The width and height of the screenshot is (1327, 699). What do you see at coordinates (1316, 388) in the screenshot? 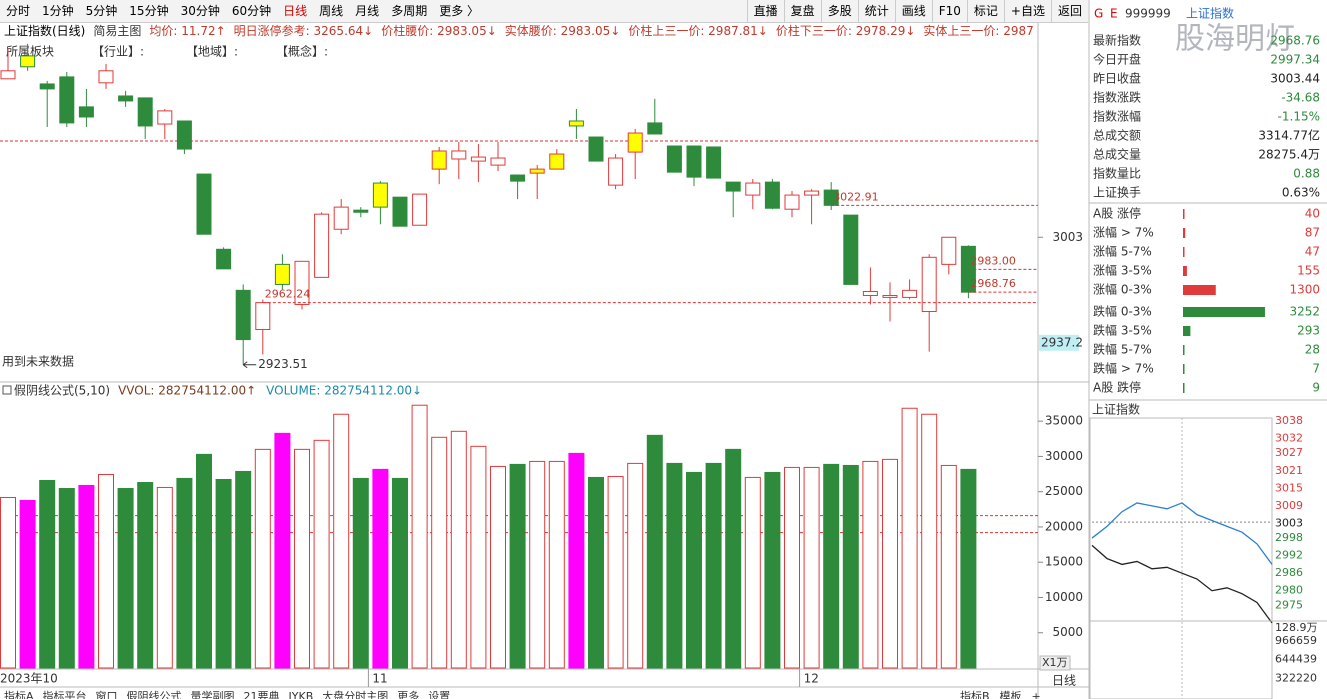
I see `breadth-value: 9` at bounding box center [1316, 388].